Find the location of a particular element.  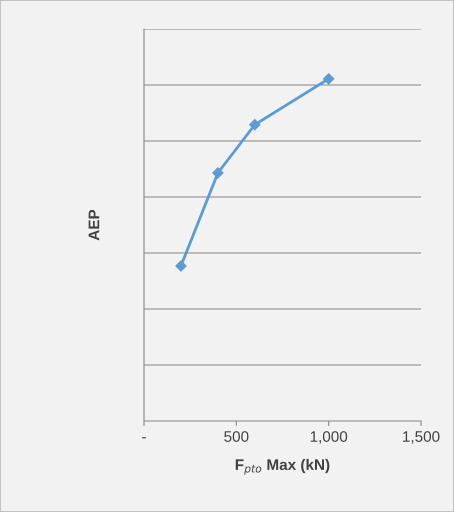

x-axis-title: F$_{pto}$ Max (kN) is located at coordinates (283, 466).